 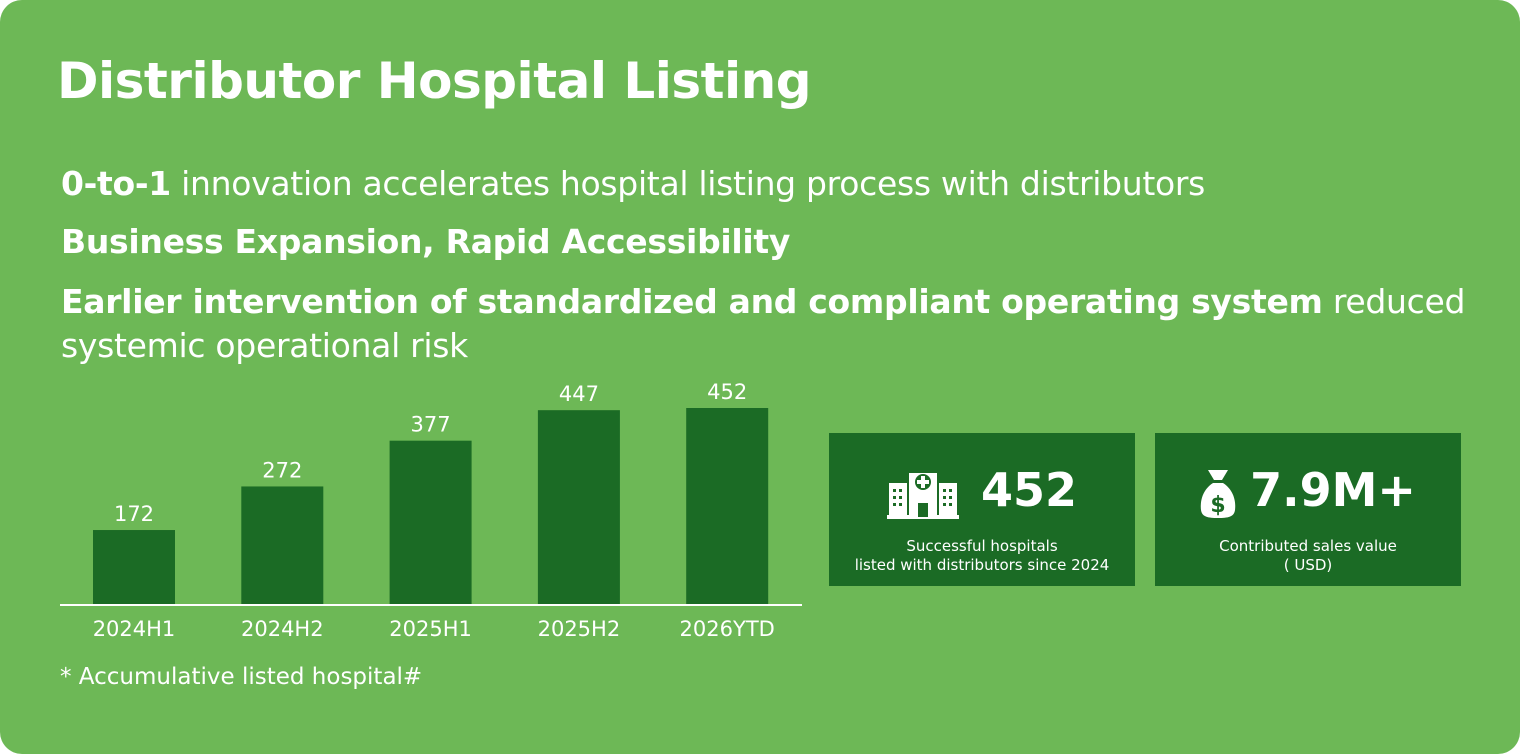 I want to click on page-title: Distributor Hospital Listing, so click(x=434, y=81).